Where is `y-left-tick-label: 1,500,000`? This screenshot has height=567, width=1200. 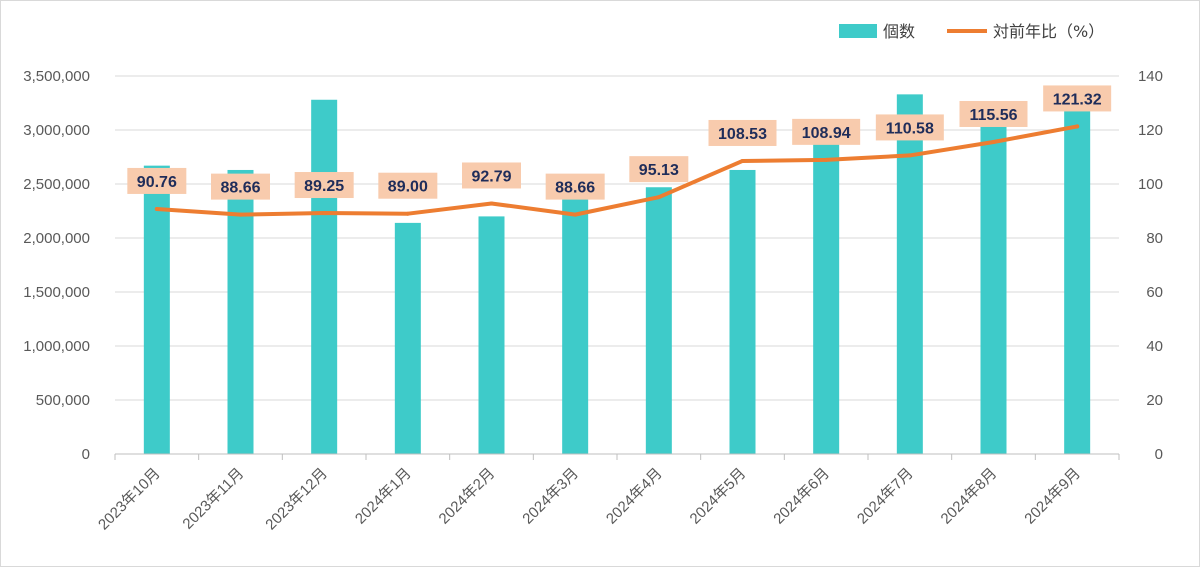
y-left-tick-label: 1,500,000 is located at coordinates (56, 292).